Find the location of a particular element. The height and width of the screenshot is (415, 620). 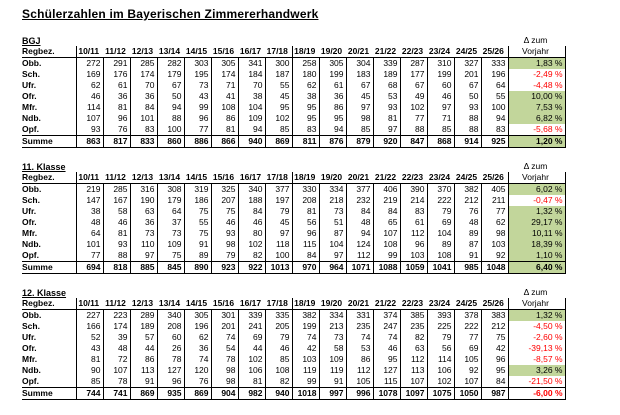

value-cell: 341 is located at coordinates (252, 63).